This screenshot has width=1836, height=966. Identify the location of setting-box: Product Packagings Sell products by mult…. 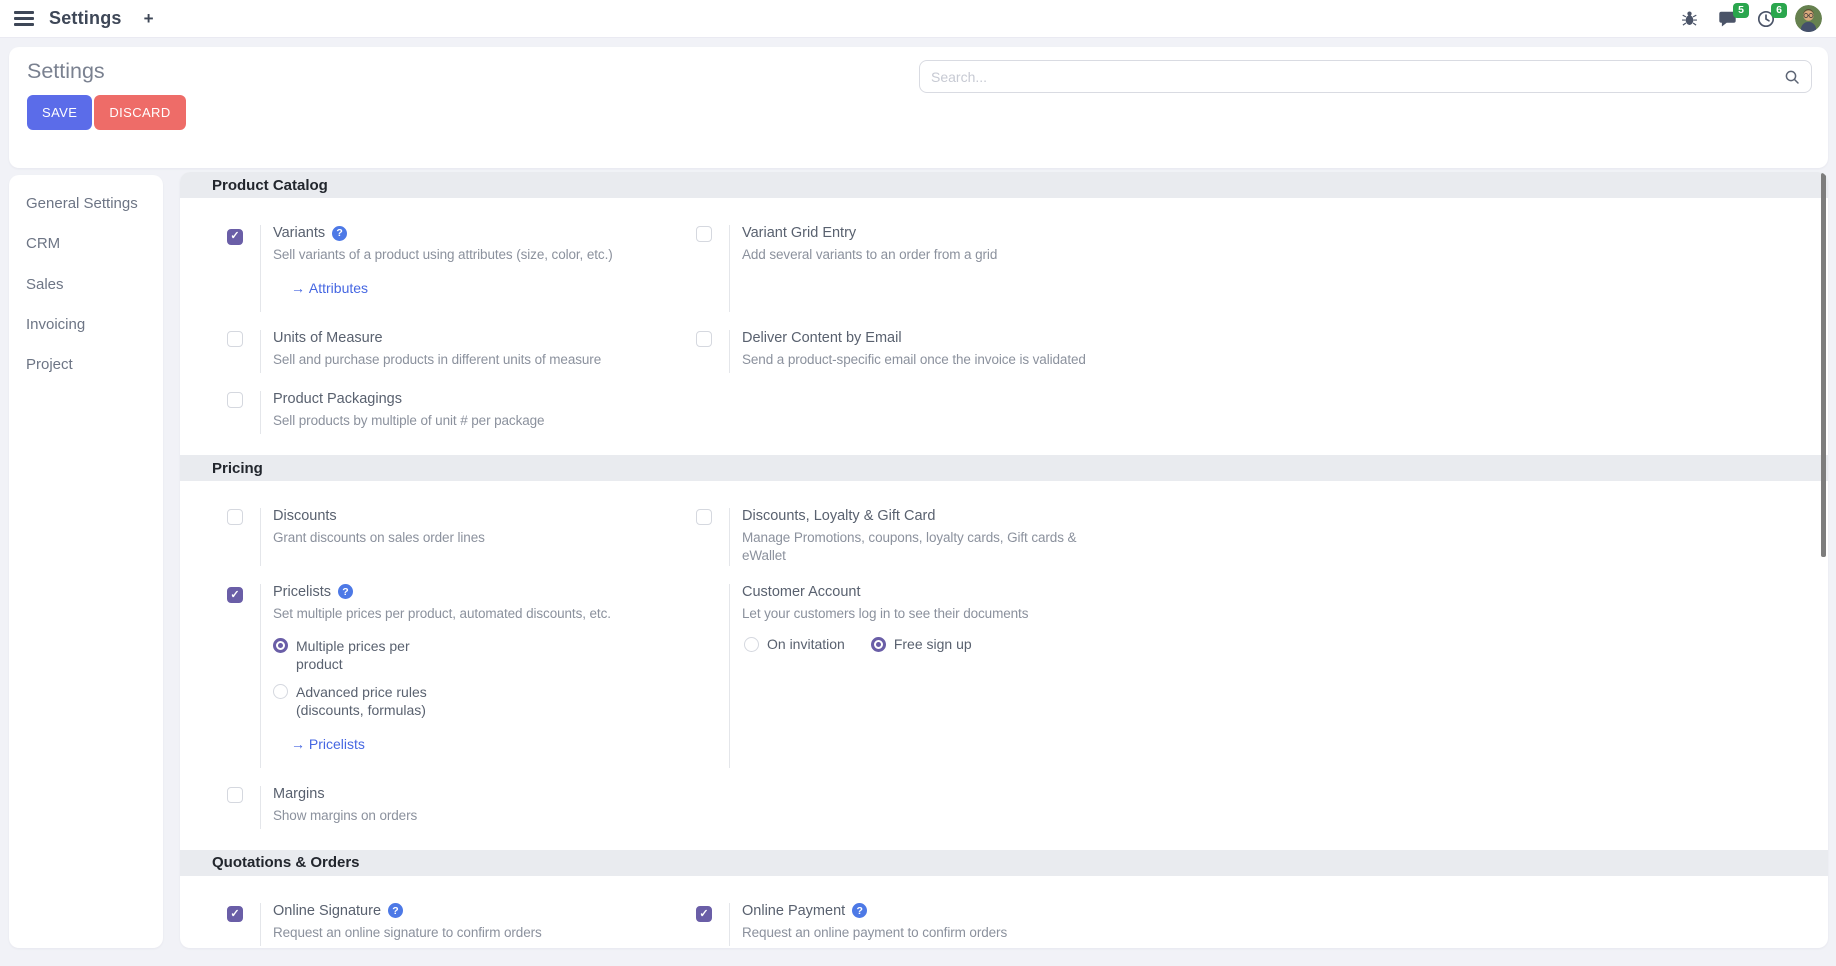
(461, 413).